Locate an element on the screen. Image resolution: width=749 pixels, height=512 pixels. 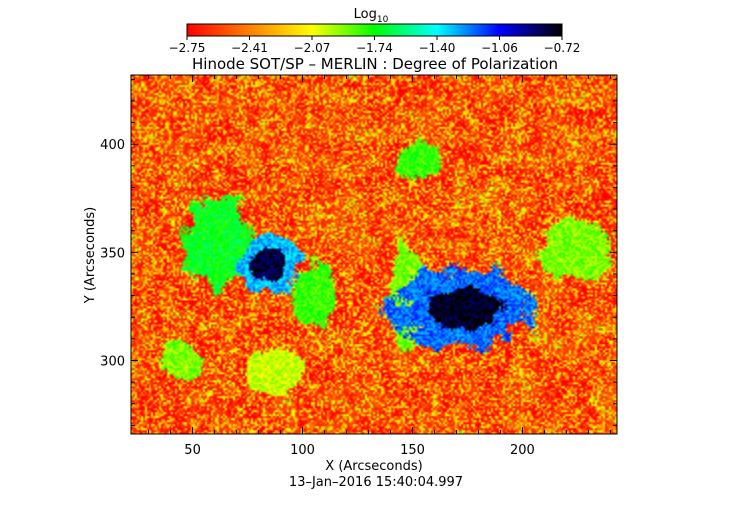
colorbar-tick-label: −2.41 is located at coordinates (249, 48).